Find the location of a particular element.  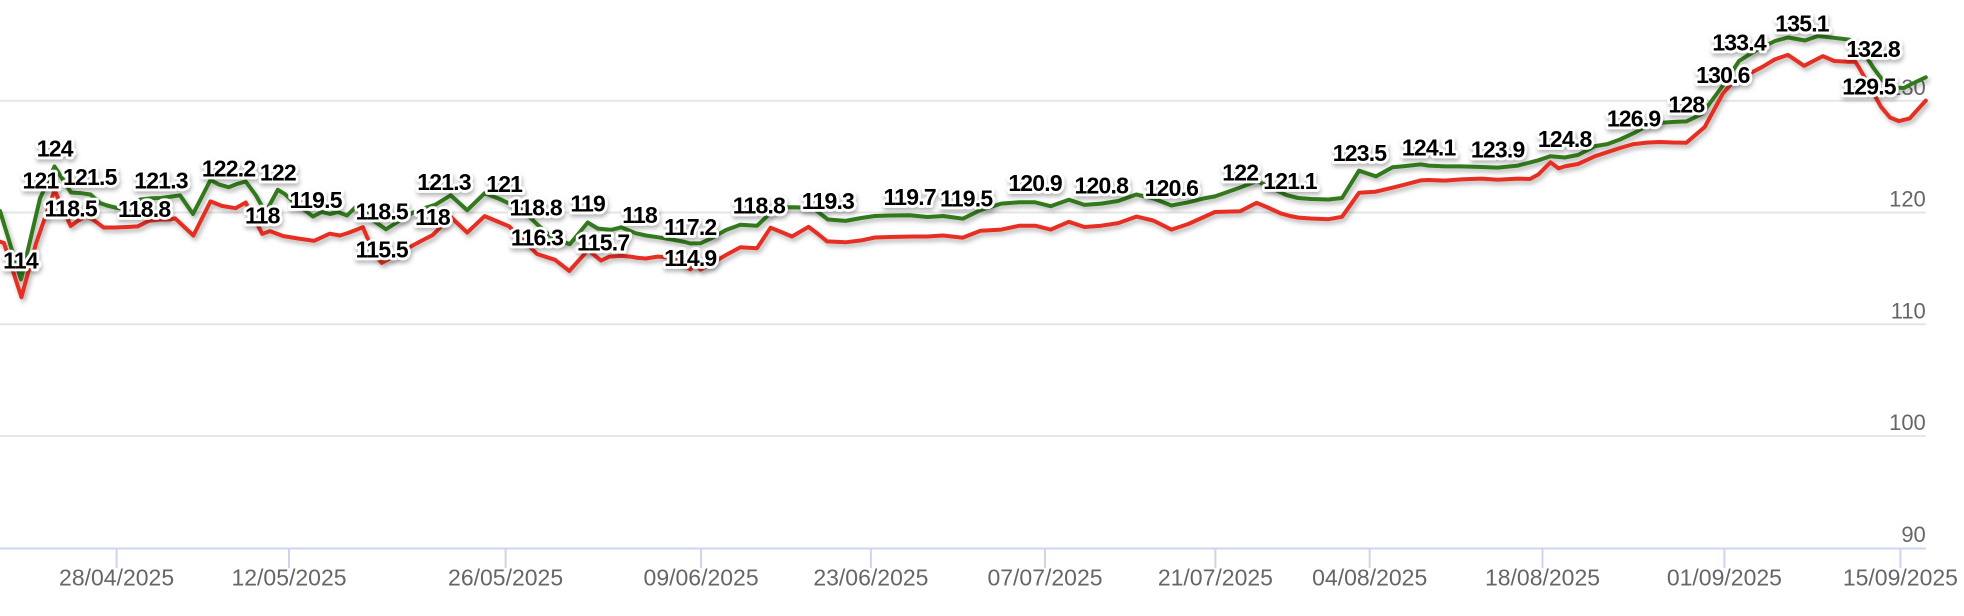

svg-text: 119.7 is located at coordinates (910, 197).